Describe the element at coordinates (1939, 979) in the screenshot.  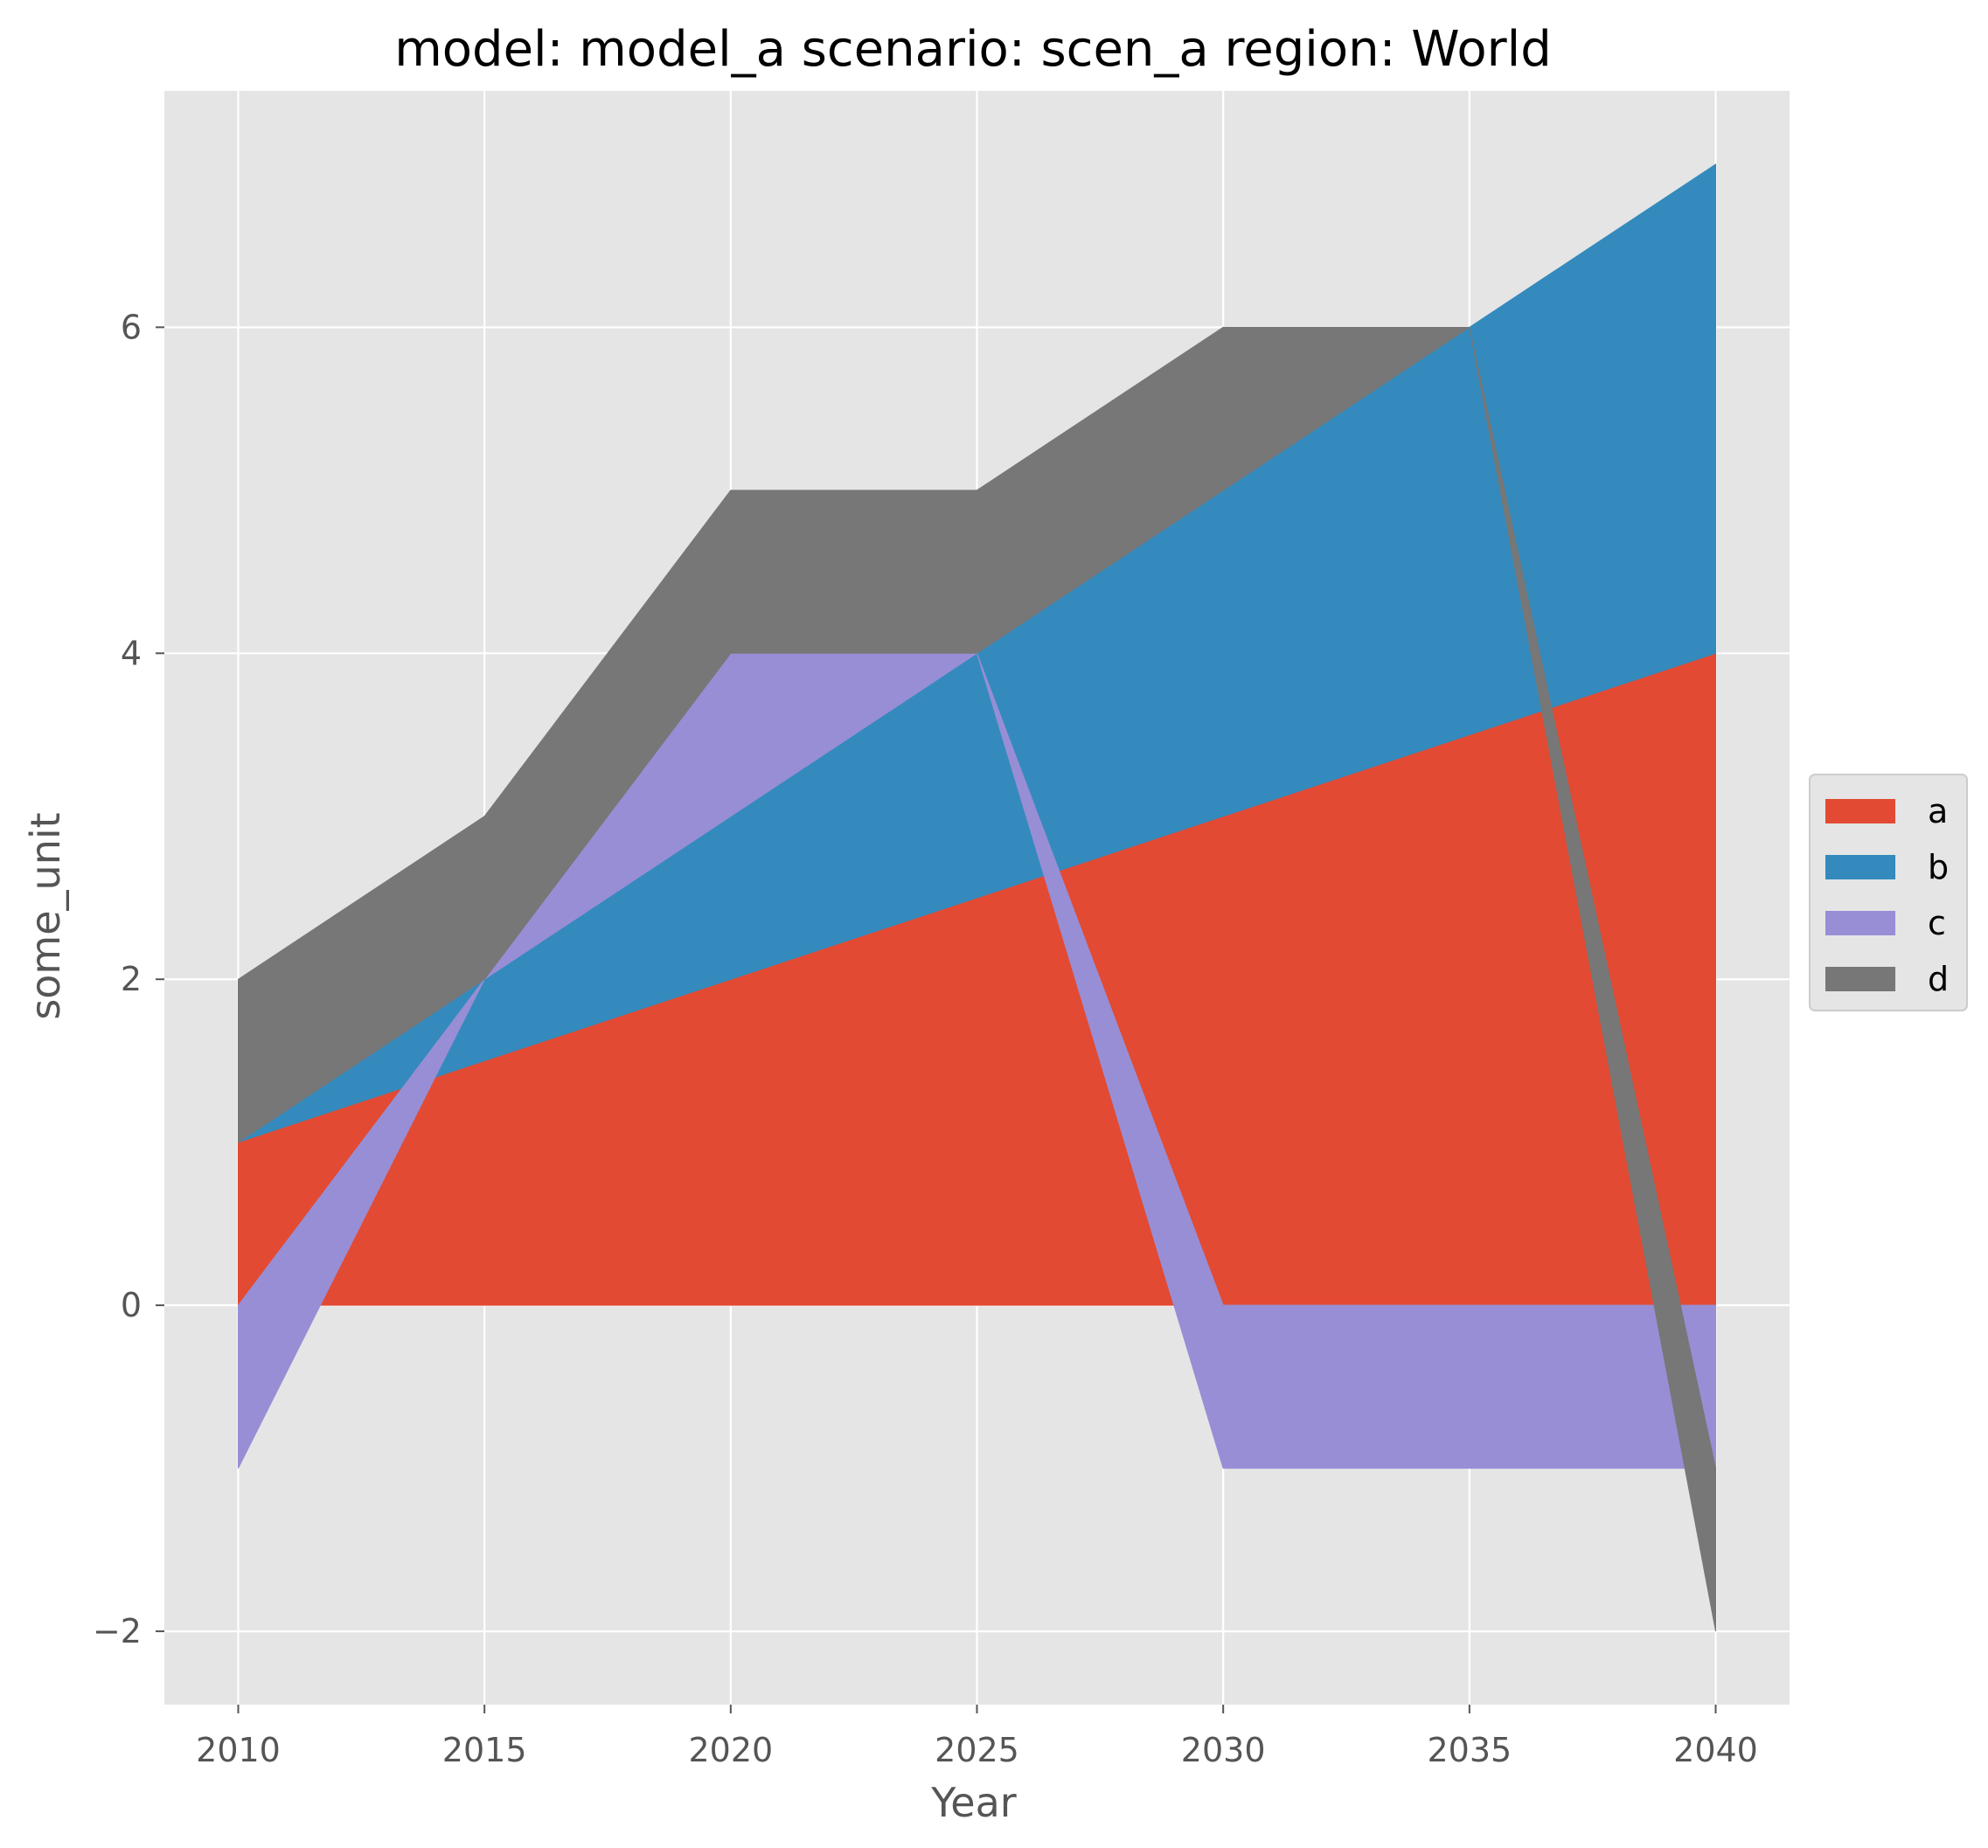
I see `legend-label-d: d` at that location.